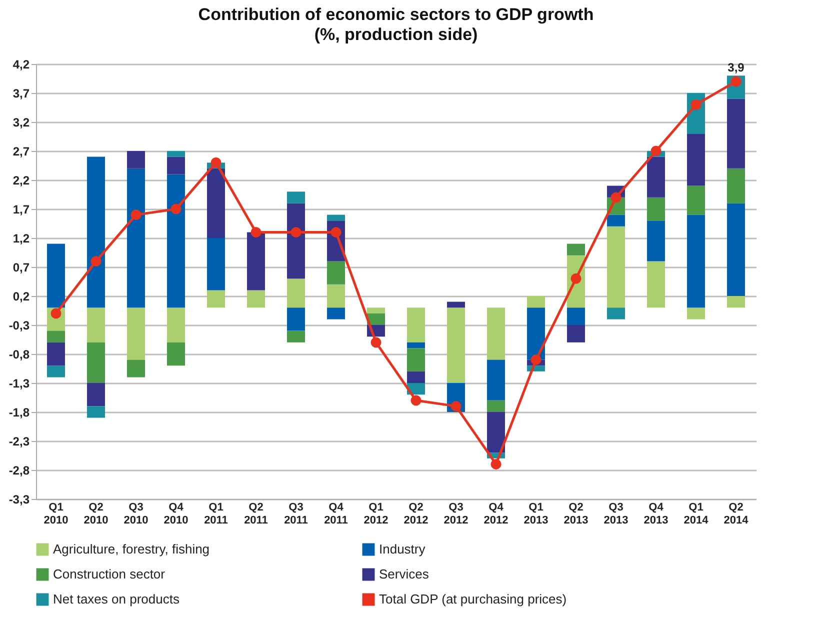  What do you see at coordinates (396, 34) in the screenshot?
I see `chart-subtitle: (%, production side)` at bounding box center [396, 34].